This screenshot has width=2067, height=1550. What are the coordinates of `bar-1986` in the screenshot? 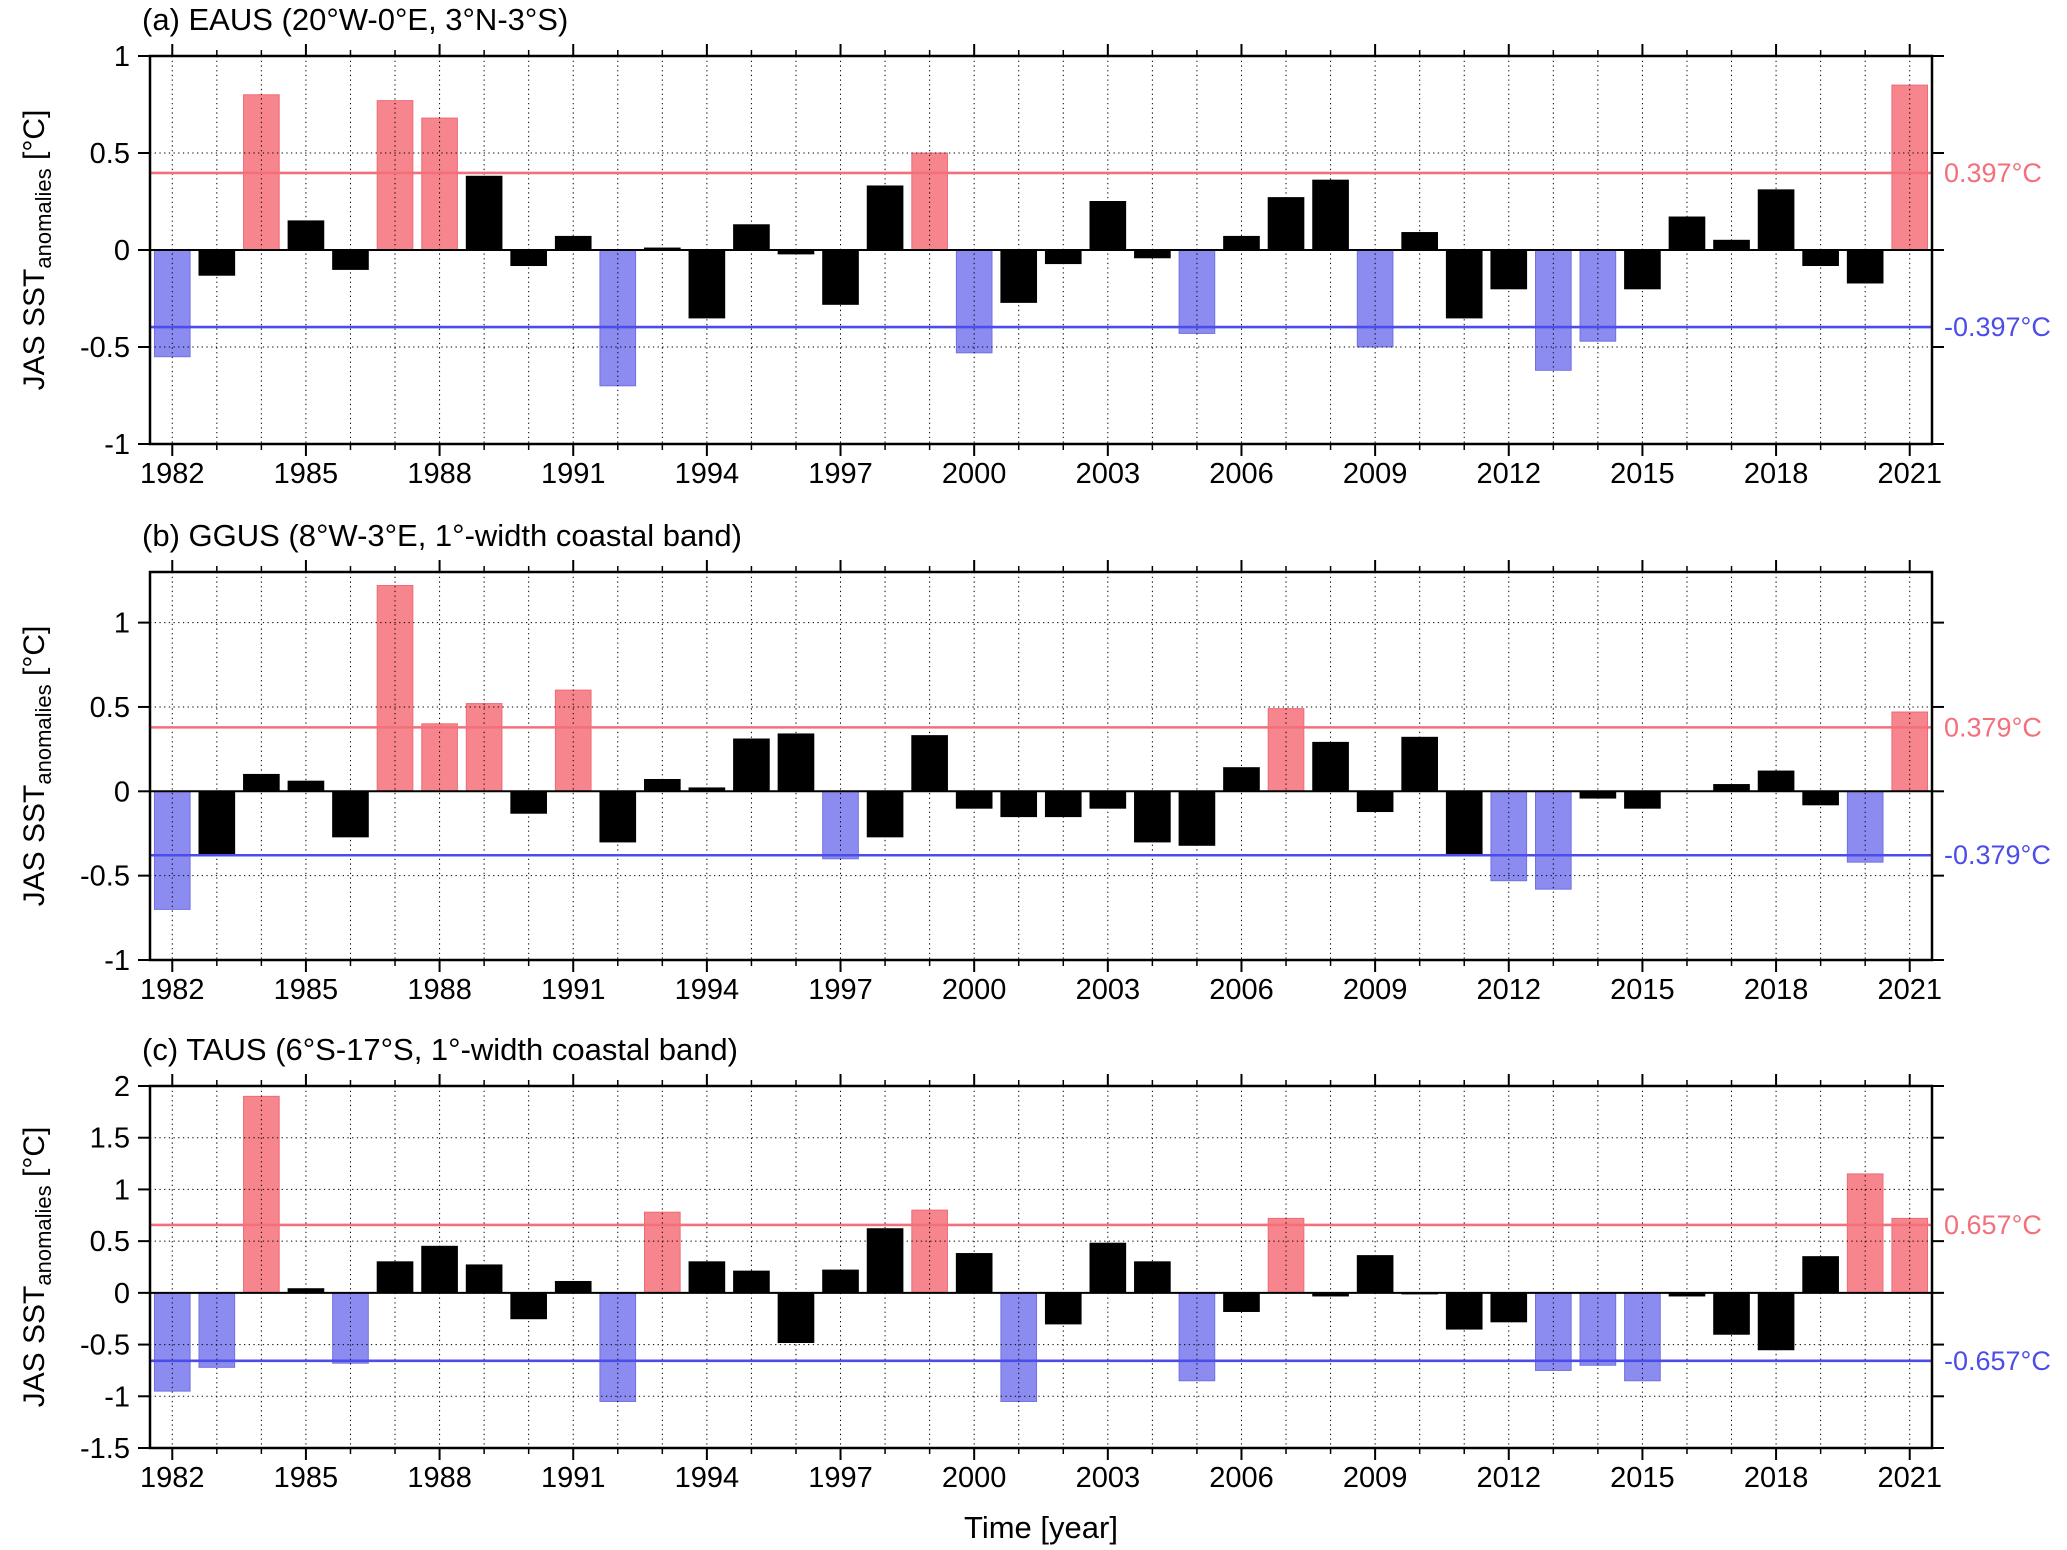 It's located at (350, 259).